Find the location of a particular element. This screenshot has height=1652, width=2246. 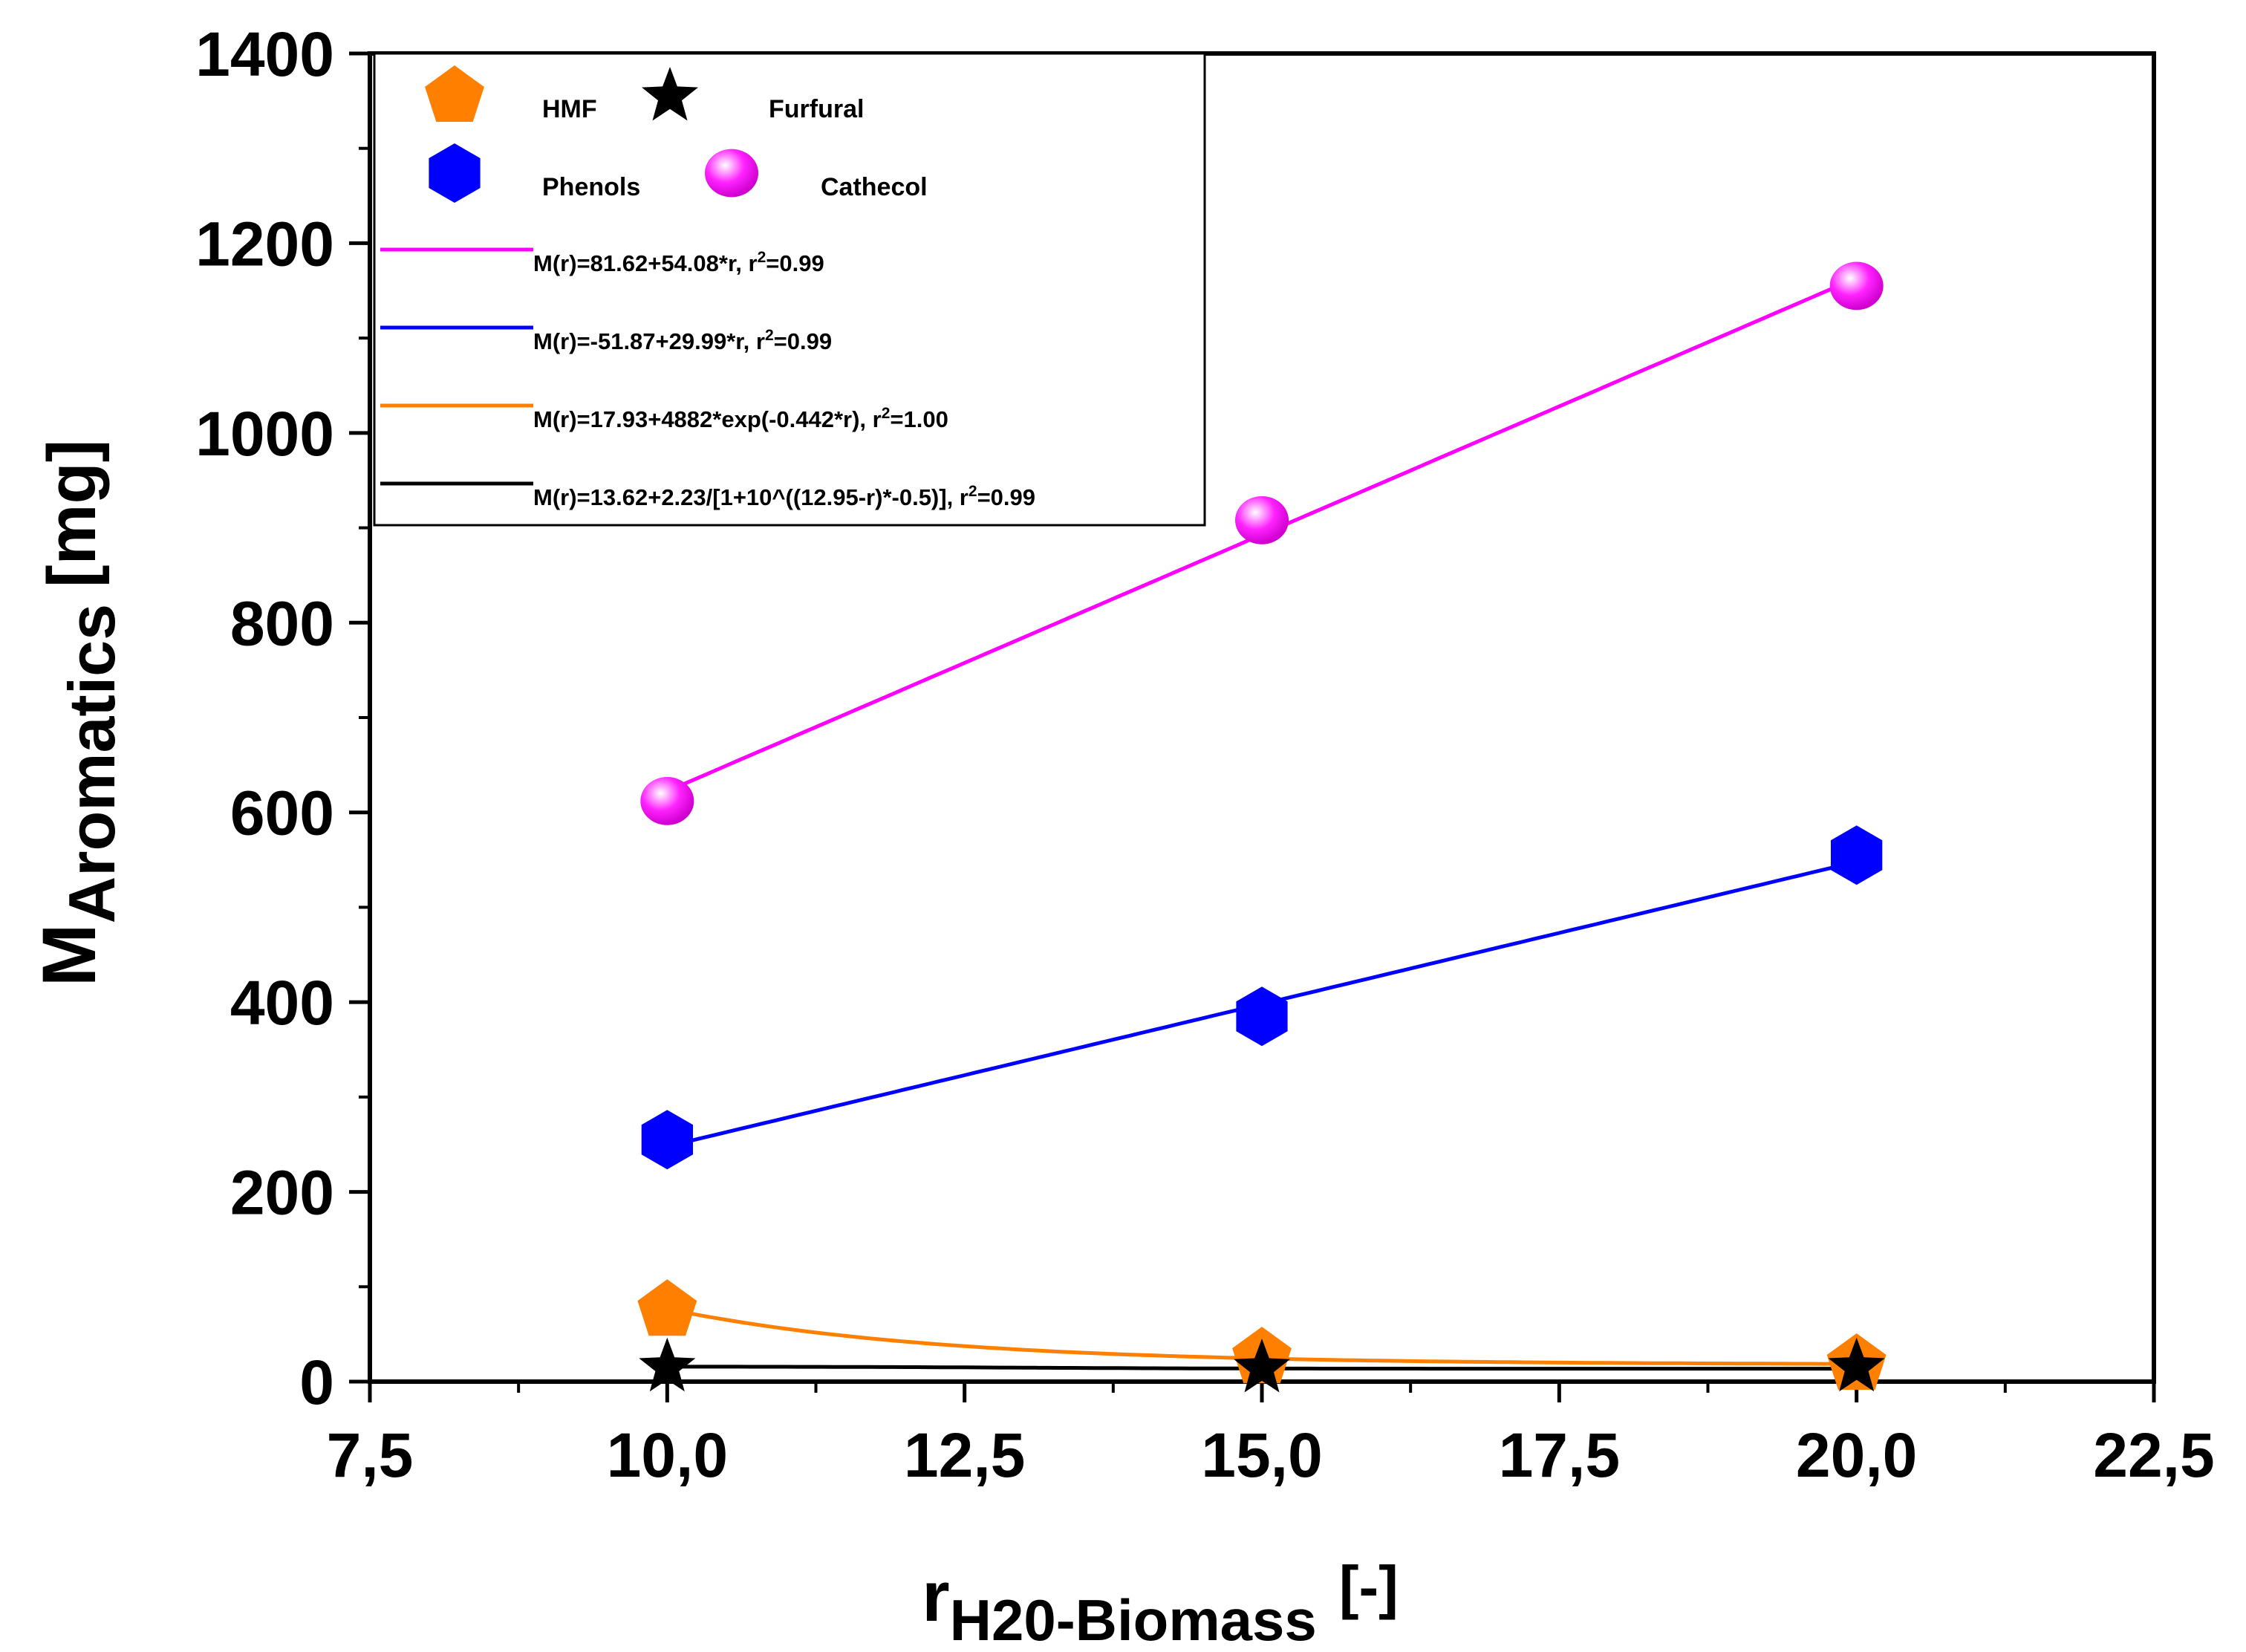

legend-label-phenols: Phenols is located at coordinates (591, 187).